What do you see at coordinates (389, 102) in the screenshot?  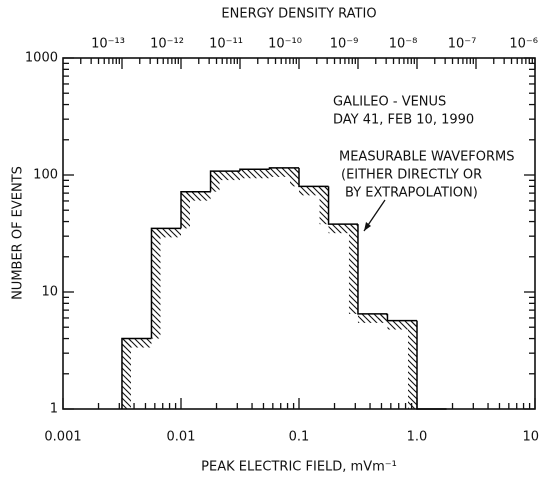 I see `annotation: GALILEO - VENUS` at bounding box center [389, 102].